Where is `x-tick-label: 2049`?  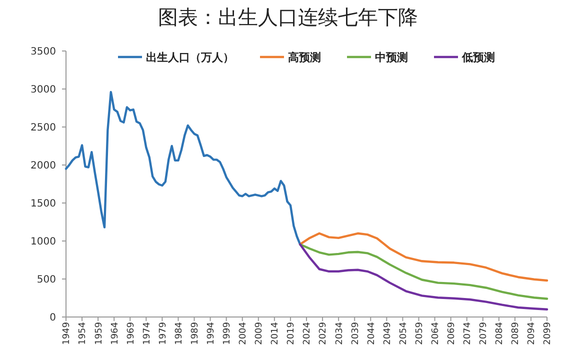 x-tick-label: 2049 is located at coordinates (387, 333).